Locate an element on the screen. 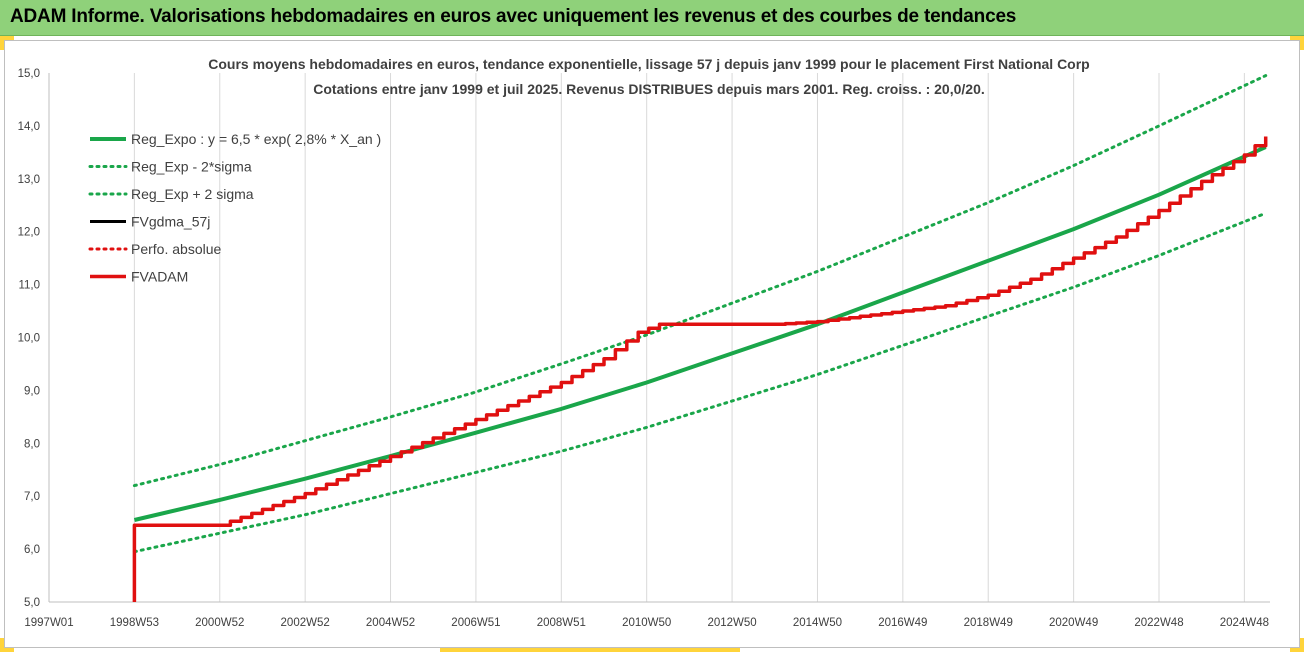 This screenshot has width=1304, height=652. x-tick-label: 1998W53 is located at coordinates (134, 623).